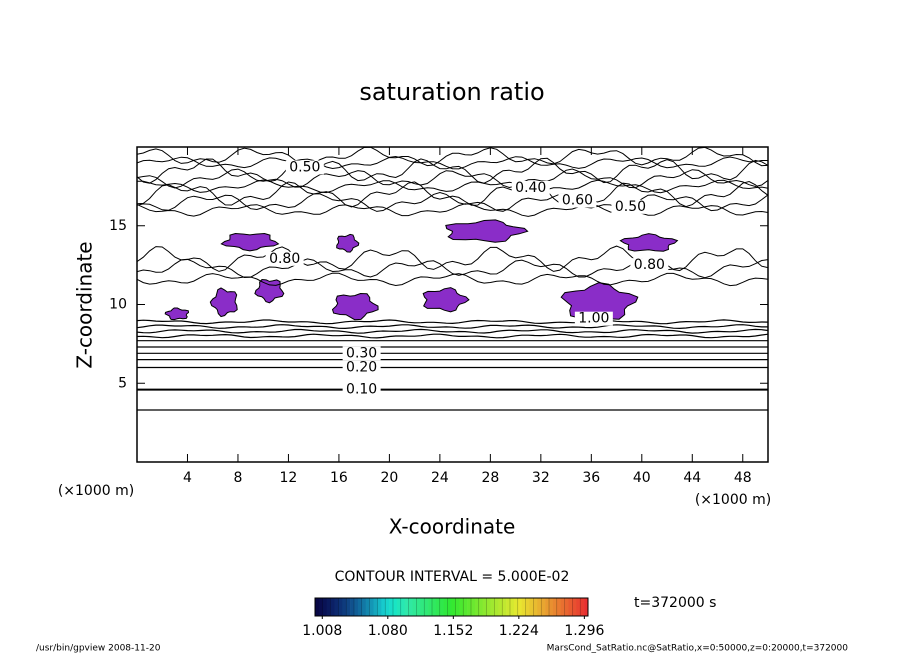  I want to click on x-tick-label: 12, so click(289, 478).